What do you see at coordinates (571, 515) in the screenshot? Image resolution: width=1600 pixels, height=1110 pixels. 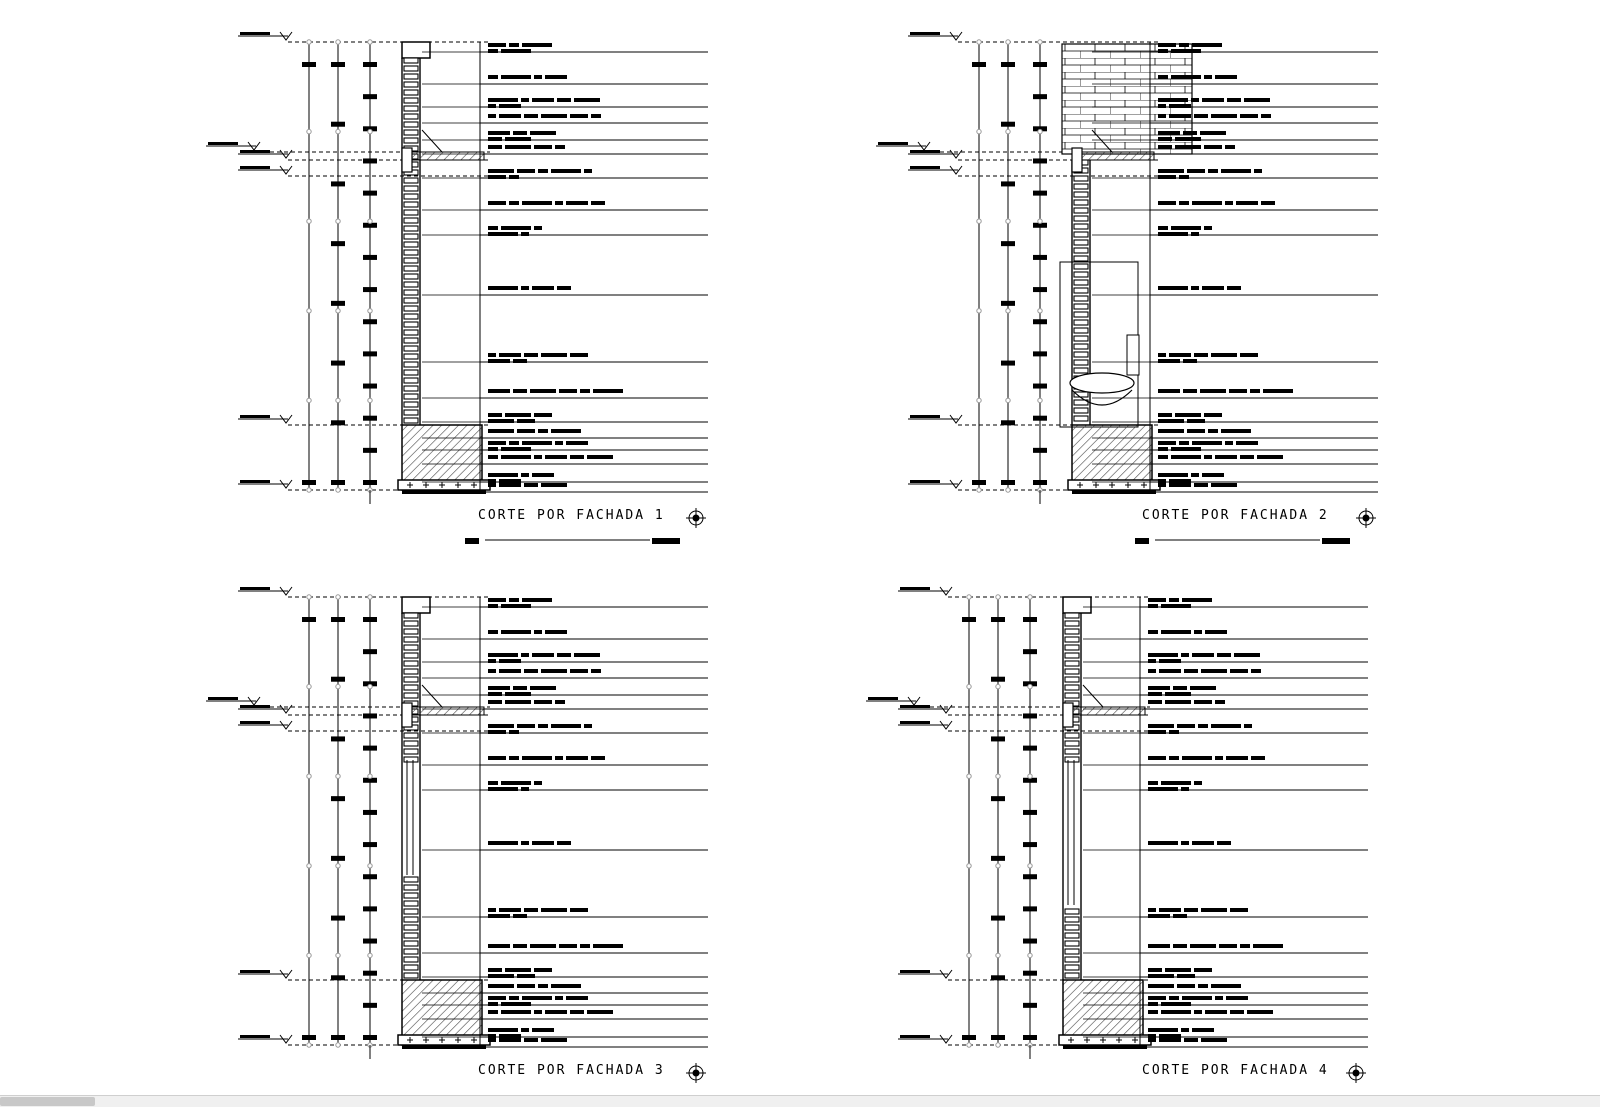 I see `section-title-1: CORTE POR FACHADA 1` at bounding box center [571, 515].